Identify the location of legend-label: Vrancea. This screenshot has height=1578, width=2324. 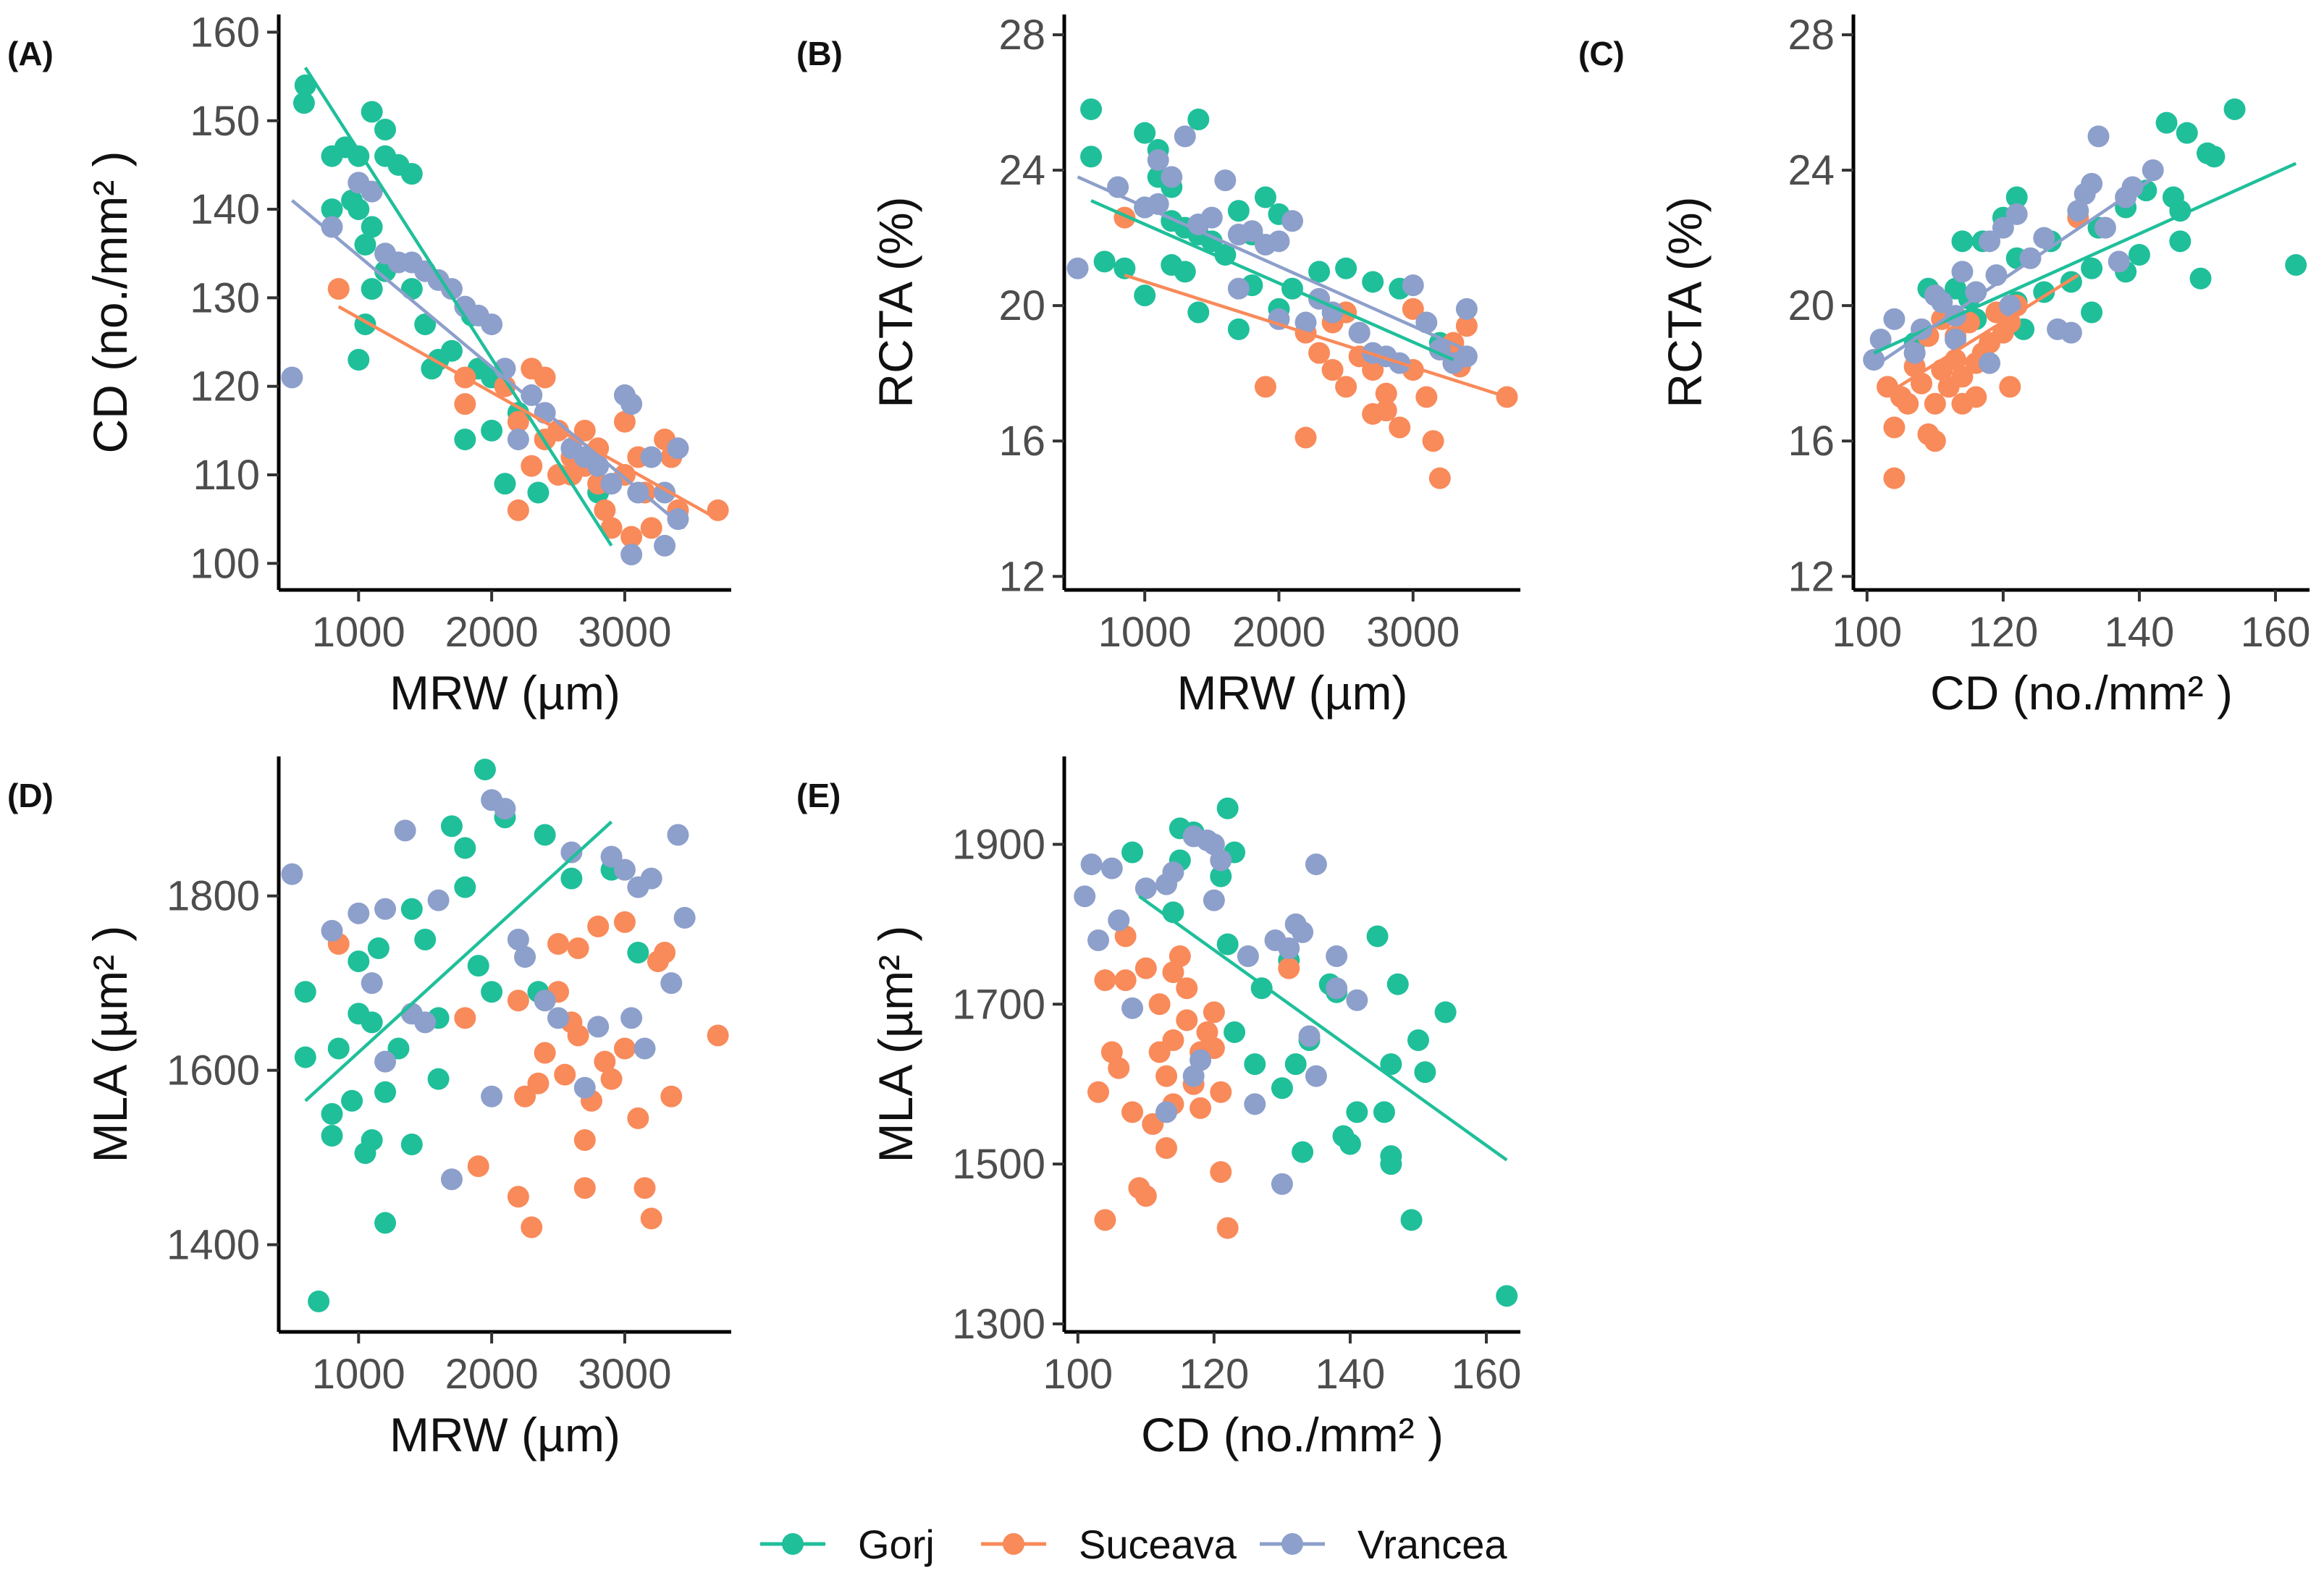
(1432, 1544).